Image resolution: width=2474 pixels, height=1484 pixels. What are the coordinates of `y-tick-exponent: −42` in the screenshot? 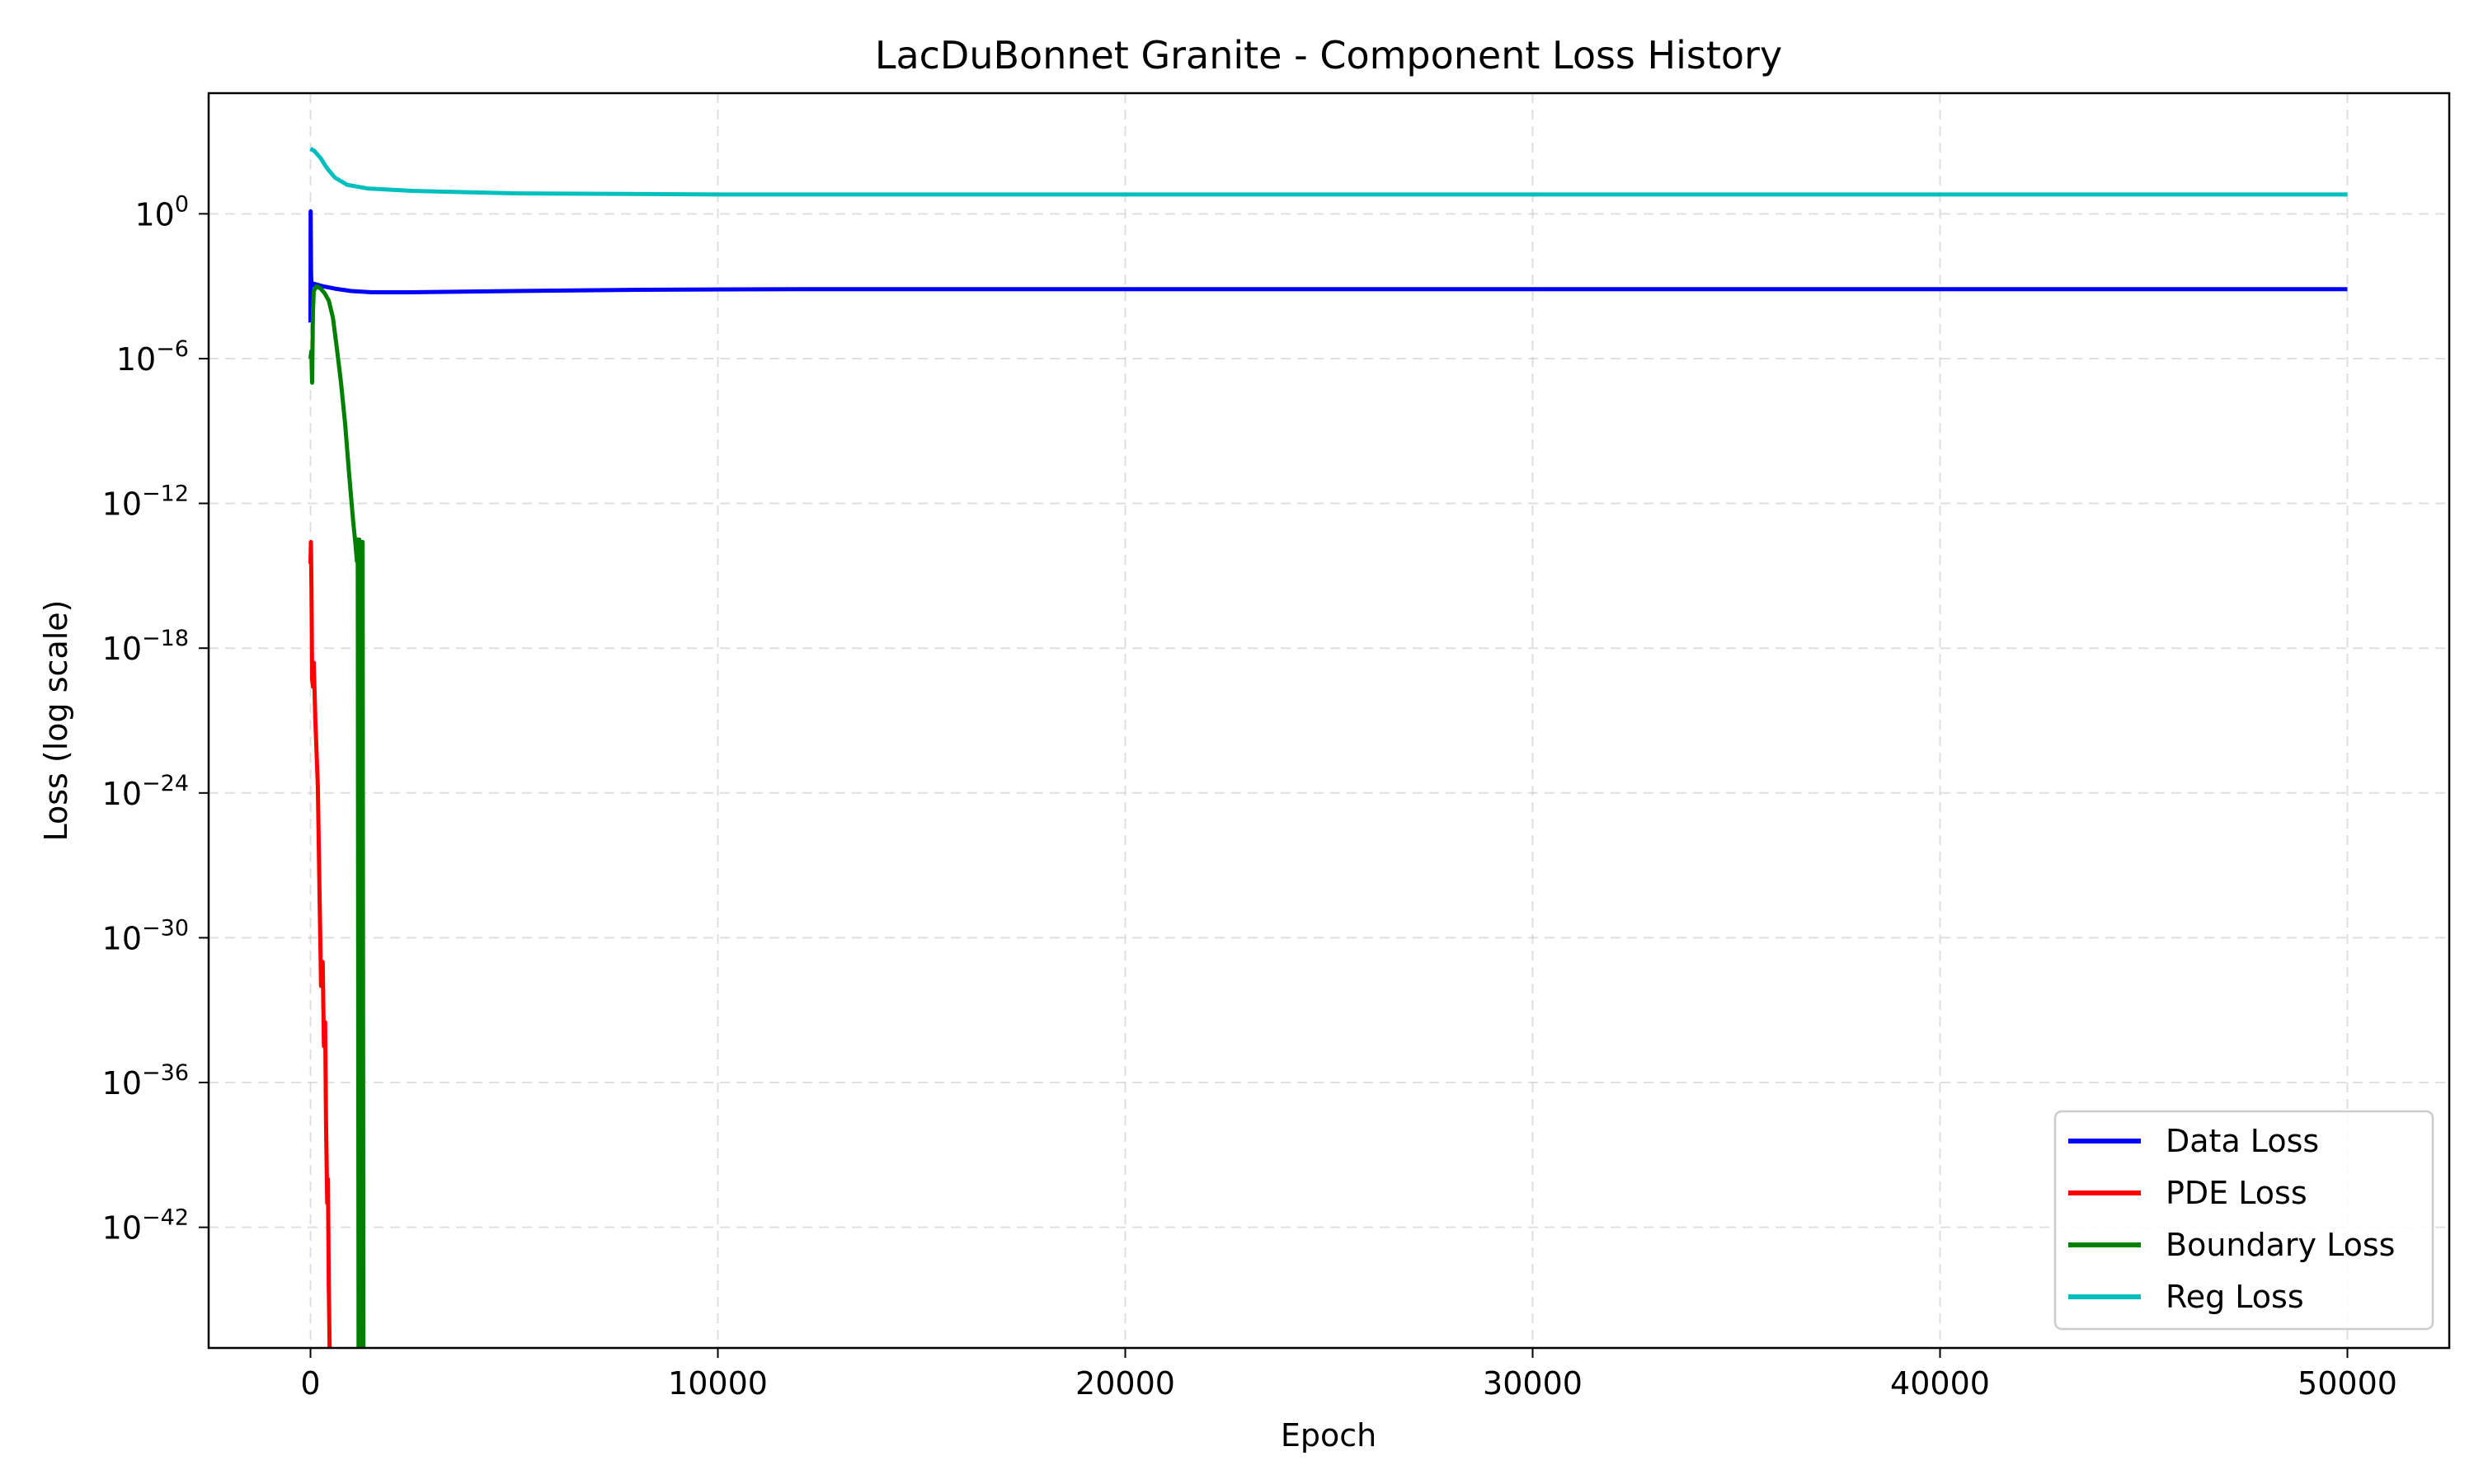 It's located at (165, 1218).